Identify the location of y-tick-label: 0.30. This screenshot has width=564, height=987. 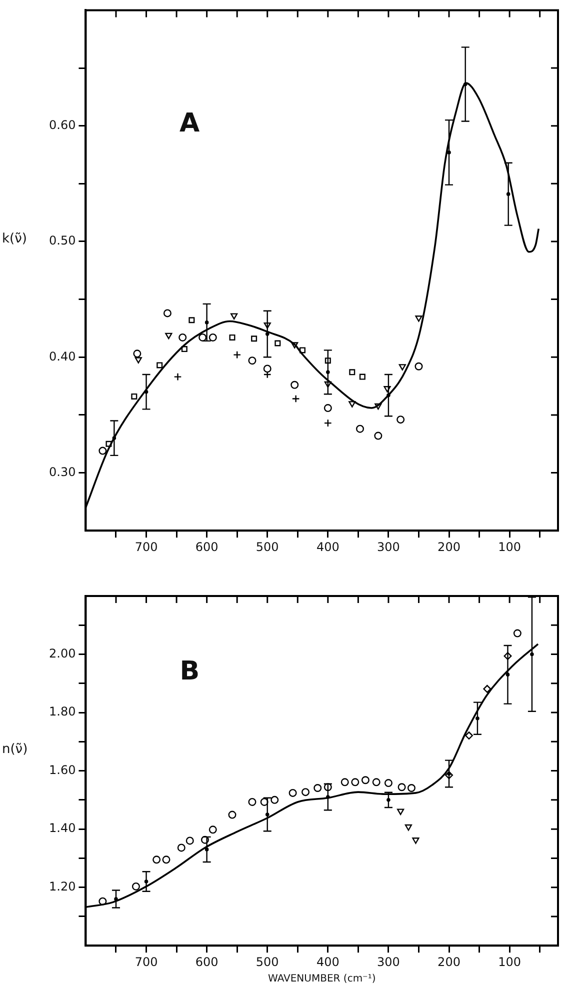
(62, 471).